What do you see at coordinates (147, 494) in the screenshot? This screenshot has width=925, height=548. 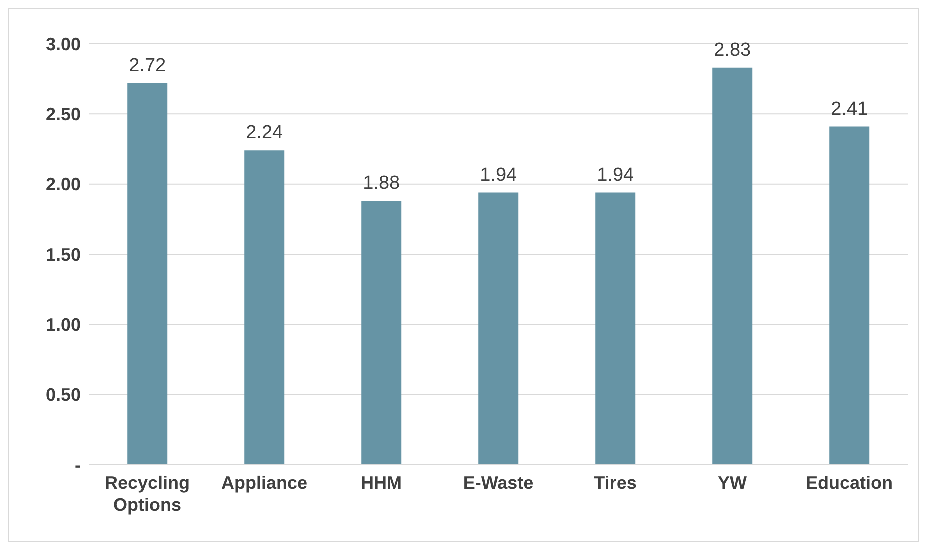 I see `x-tick-label: Recycling Options` at bounding box center [147, 494].